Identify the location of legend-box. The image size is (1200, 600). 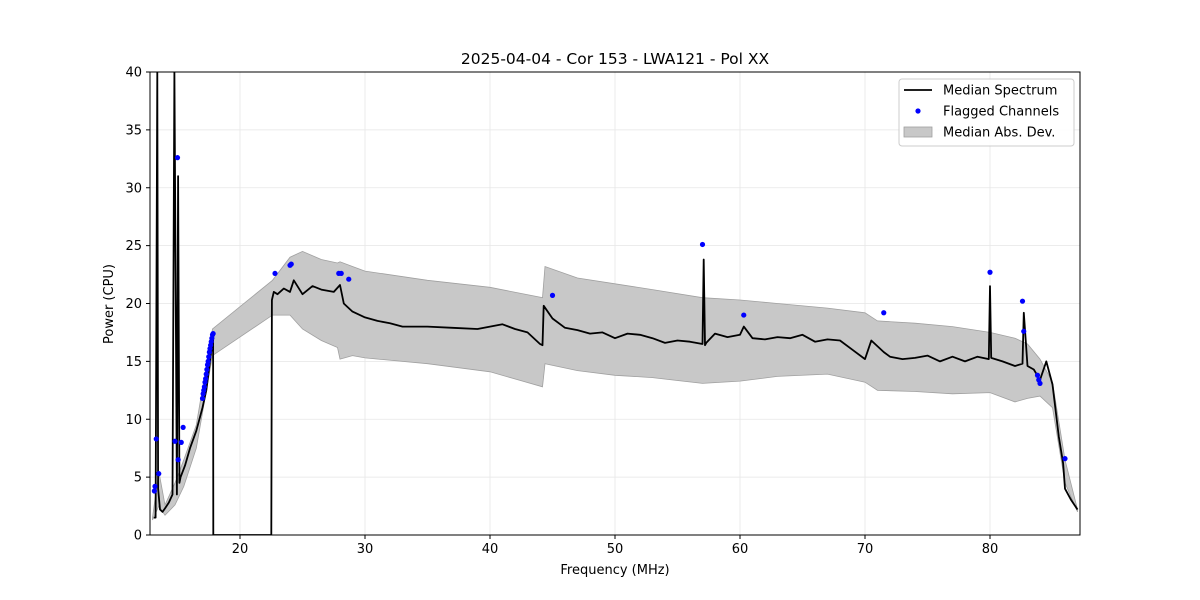
(986, 112).